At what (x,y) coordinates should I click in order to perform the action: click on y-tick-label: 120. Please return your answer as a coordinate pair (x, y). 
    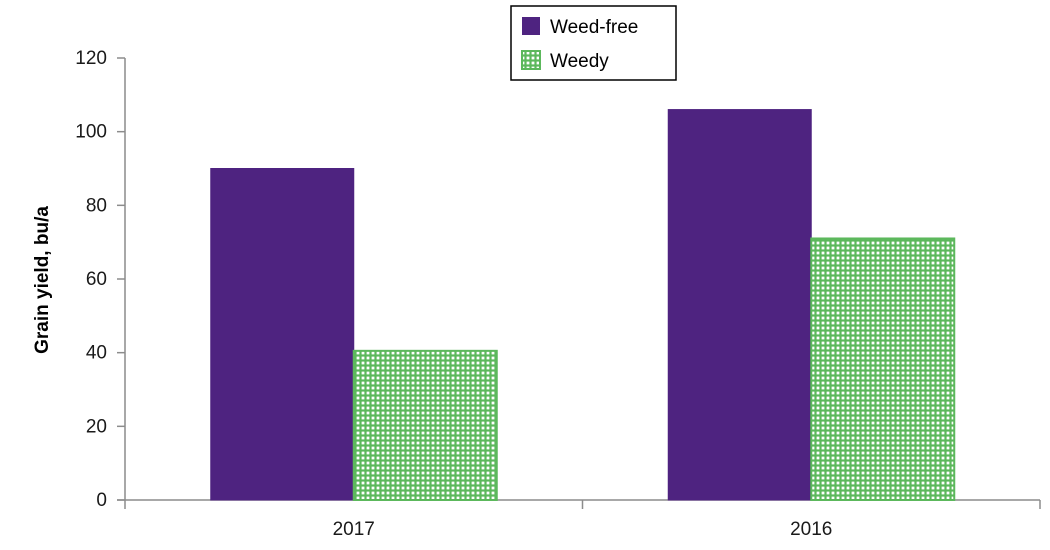
    Looking at the image, I should click on (91, 58).